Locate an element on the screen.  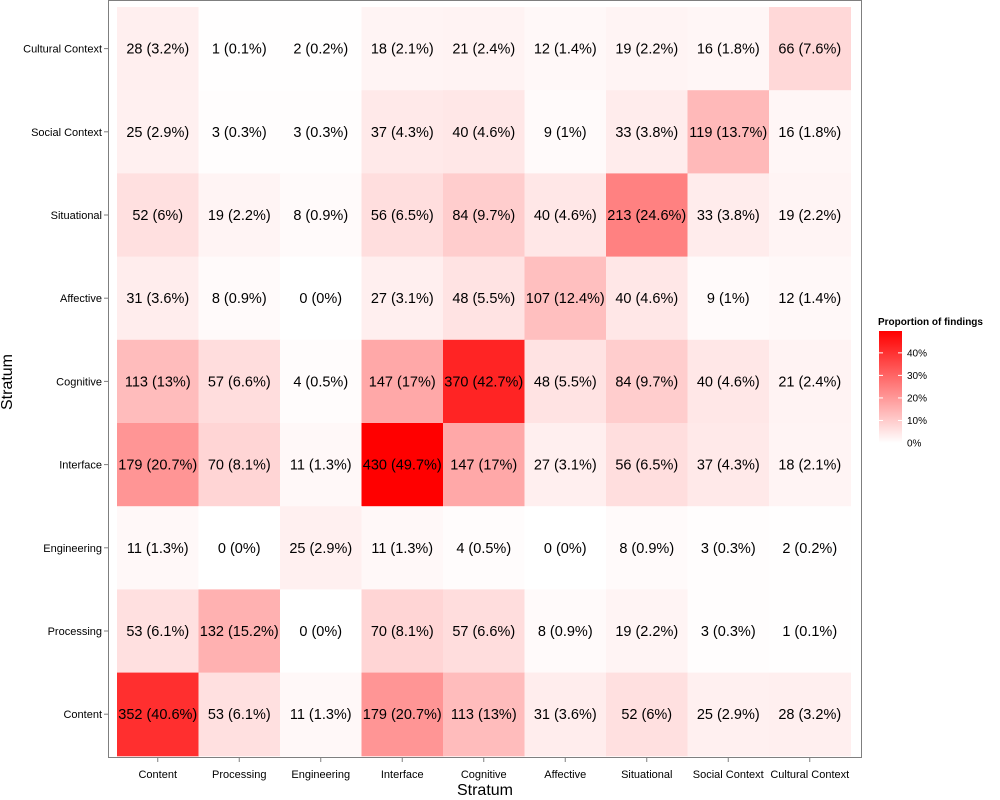
heatmap-cell-interface-cognitive is located at coordinates (484, 465).